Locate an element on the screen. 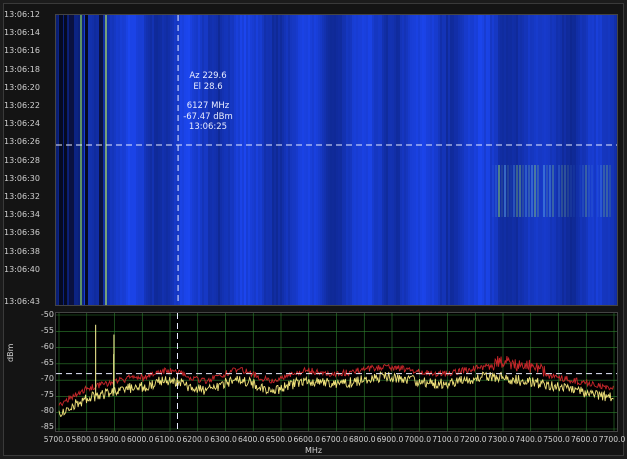 The width and height of the screenshot is (627, 459). spectrum-x-tick-label: 7000.0 is located at coordinates (418, 439).